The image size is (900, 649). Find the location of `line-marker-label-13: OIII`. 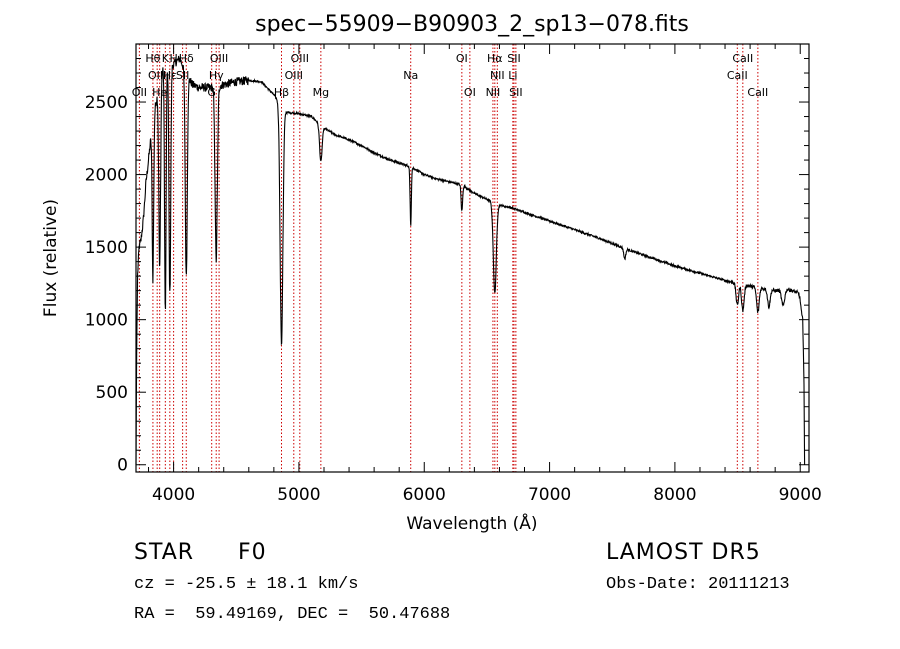

line-marker-label-13: OIII is located at coordinates (294, 75).